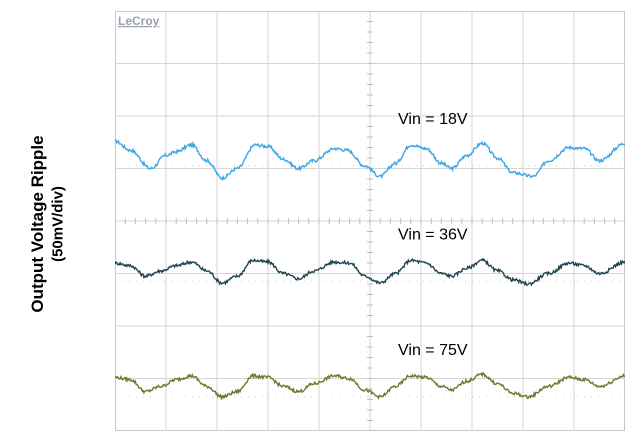 This screenshot has width=625, height=434. Describe the element at coordinates (37, 224) in the screenshot. I see `y-axis-label-line1: Output Voltage Ripple` at that location.